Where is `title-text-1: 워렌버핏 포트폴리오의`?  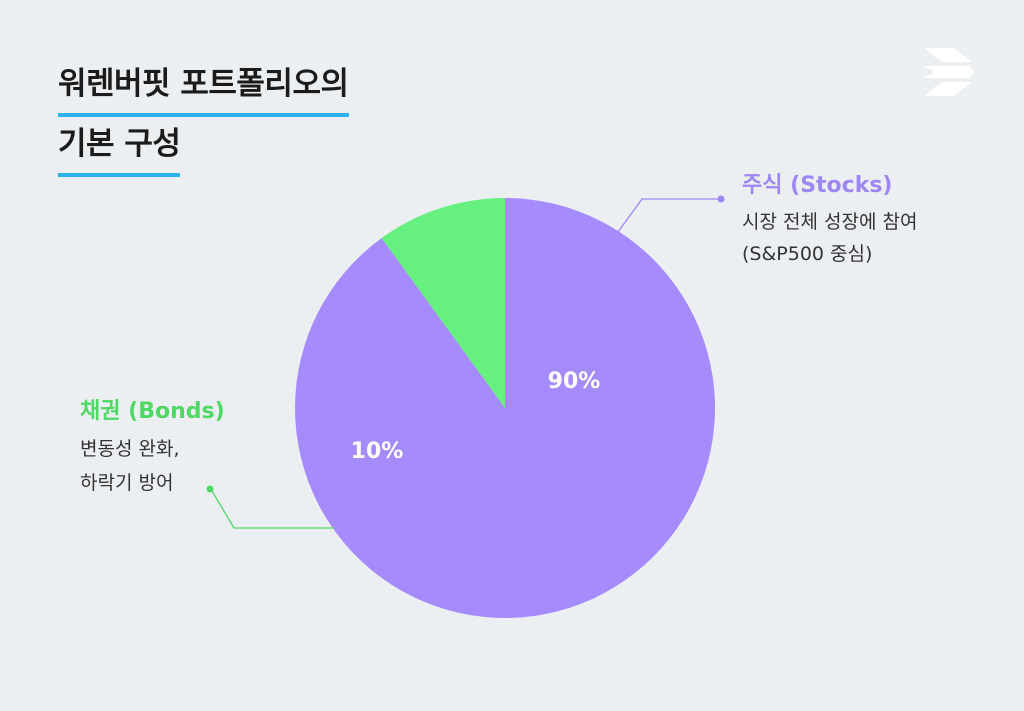 title-text-1: 워렌버핏 포트폴리오의 is located at coordinates (203, 84).